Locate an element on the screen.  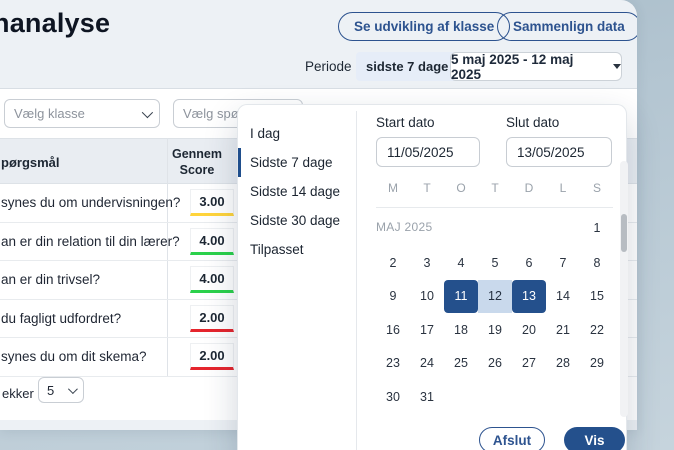
preset-item: Sidste 7 dage is located at coordinates (297, 162).